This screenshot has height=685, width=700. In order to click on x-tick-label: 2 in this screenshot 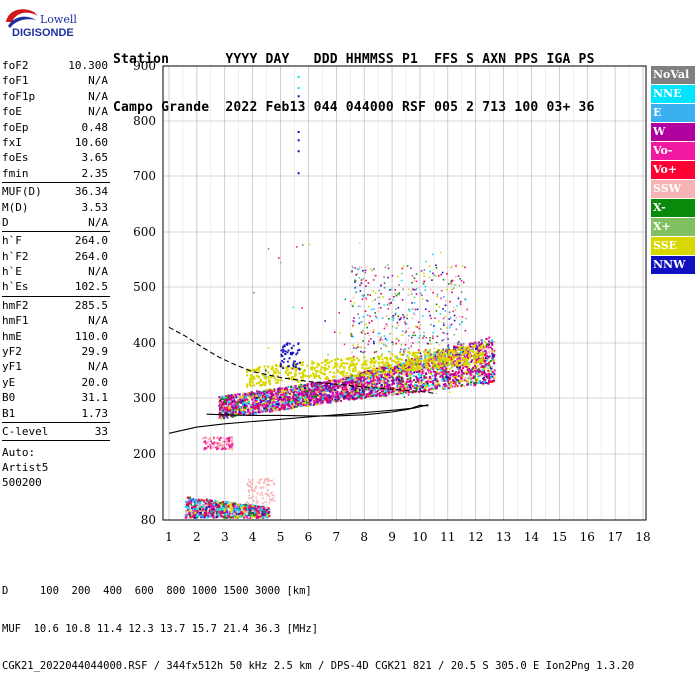, I will do `click(197, 537)`.